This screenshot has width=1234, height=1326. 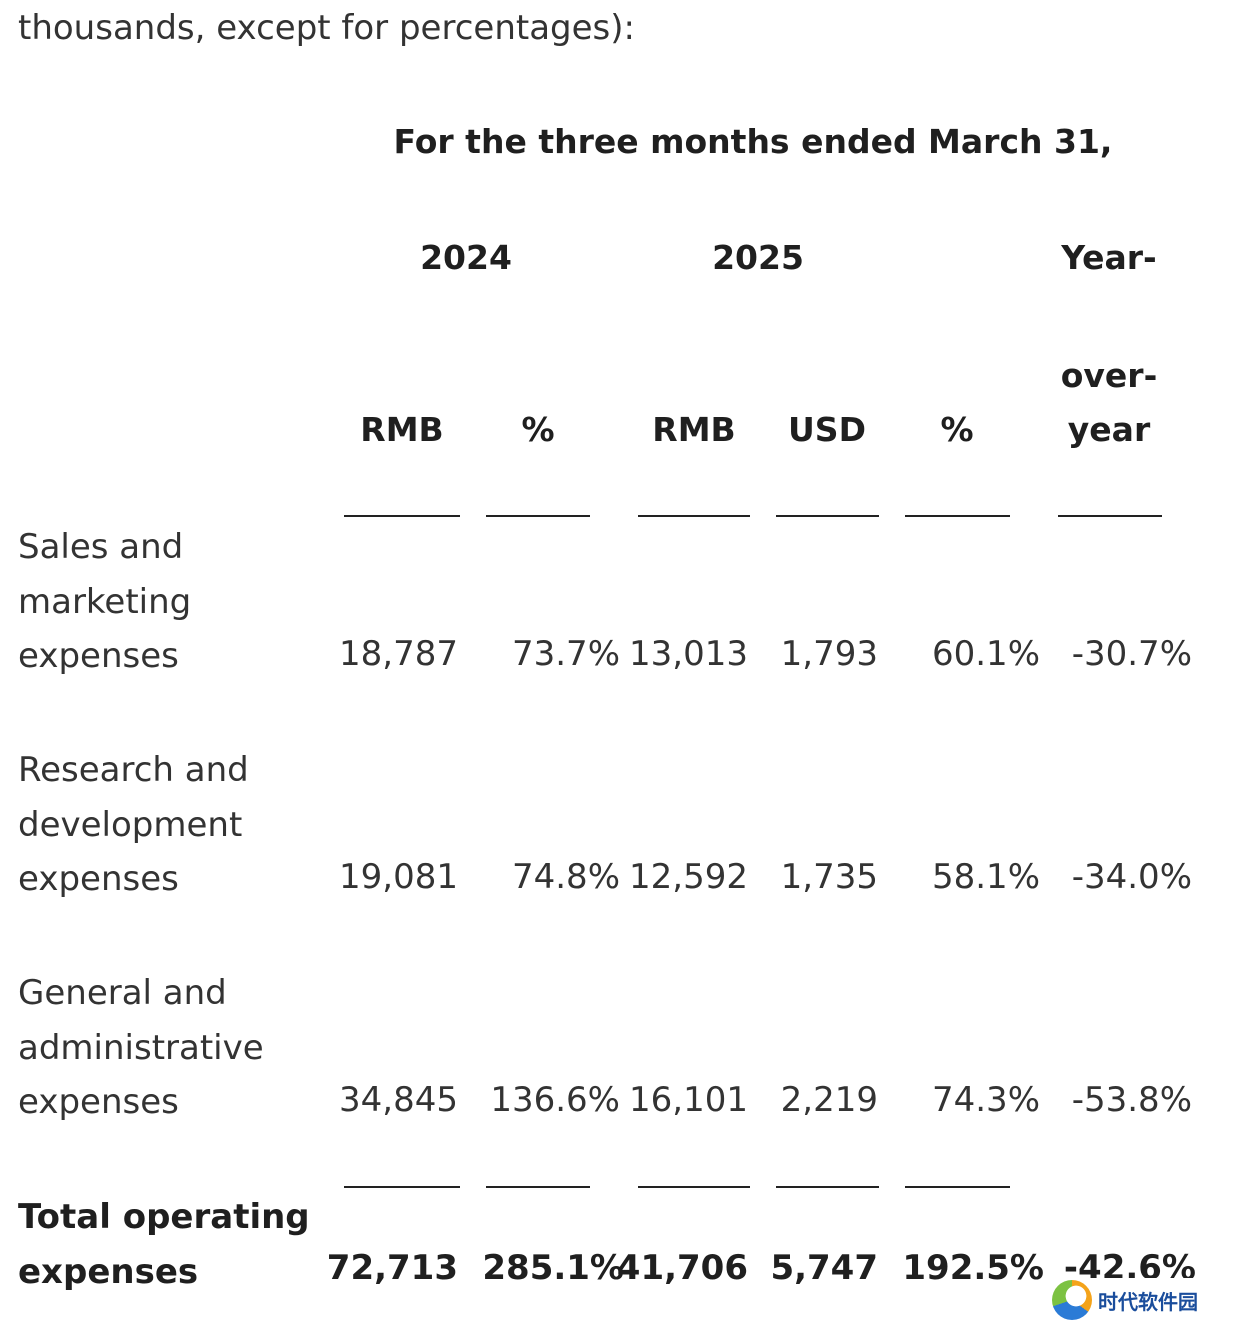 I want to click on row-label-research-development: Research and development expenses, so click(x=168, y=825).